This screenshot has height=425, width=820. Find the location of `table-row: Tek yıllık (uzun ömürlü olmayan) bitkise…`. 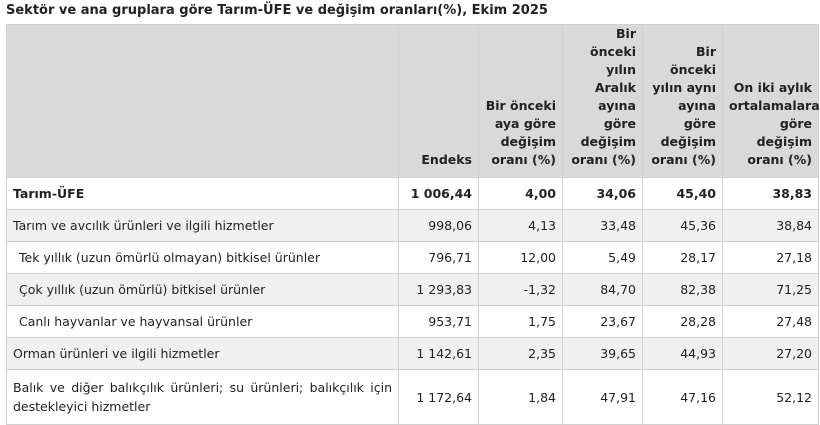

table-row: Tek yıllık (uzun ömürlü olmayan) bitkise… is located at coordinates (412, 257).